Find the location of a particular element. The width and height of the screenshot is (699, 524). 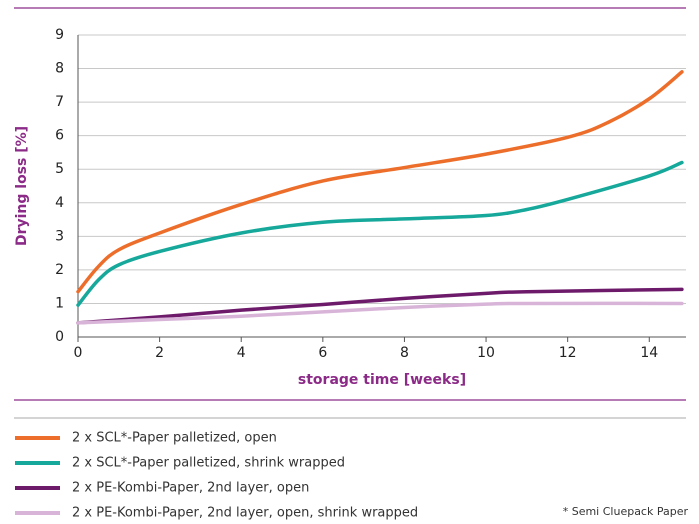

y-tick-label: 1 is located at coordinates (59, 303).